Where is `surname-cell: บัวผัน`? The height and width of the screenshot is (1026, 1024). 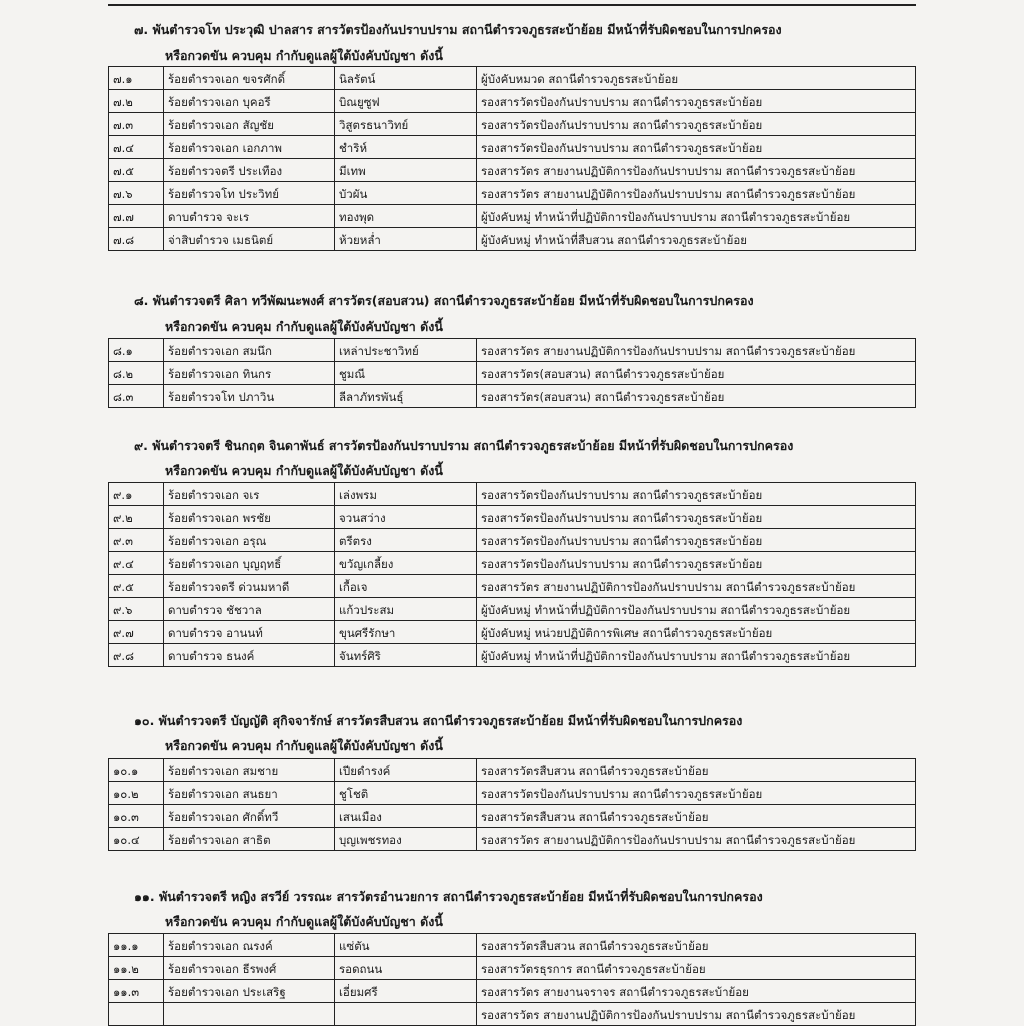
surname-cell: บัวผัน is located at coordinates (405, 193).